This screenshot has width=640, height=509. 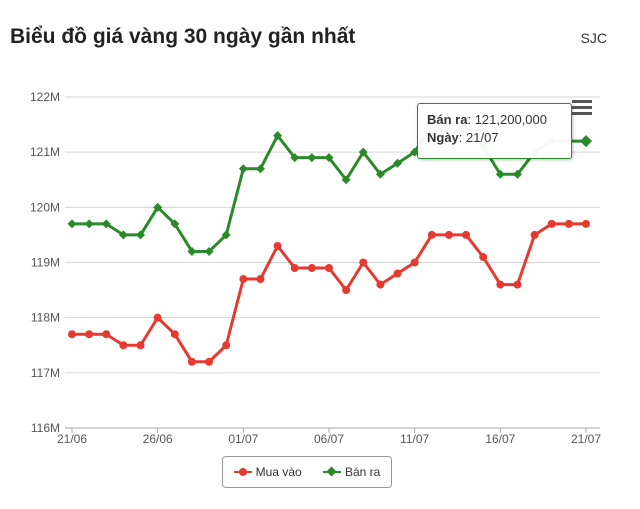 I want to click on chart-menu-button, so click(x=582, y=108).